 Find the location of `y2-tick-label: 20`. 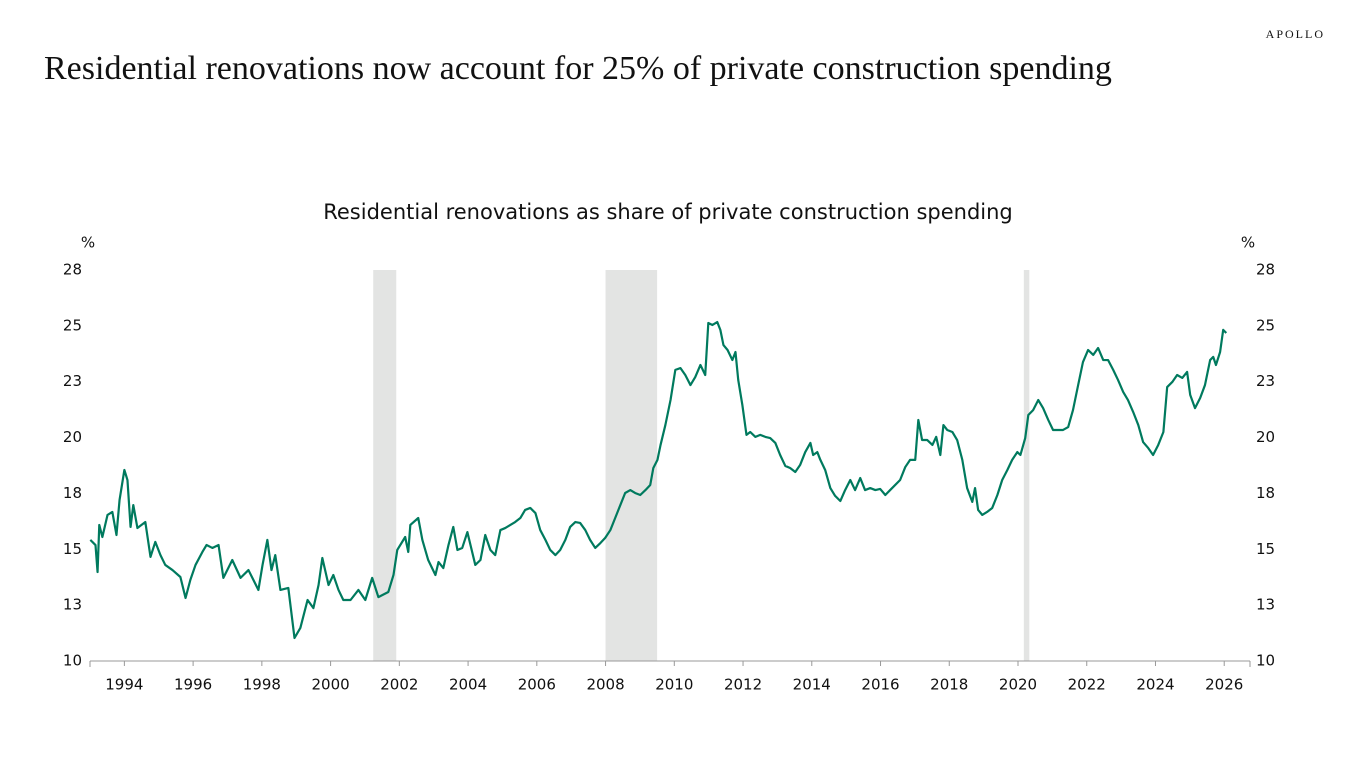

y2-tick-label: 20 is located at coordinates (1265, 437).